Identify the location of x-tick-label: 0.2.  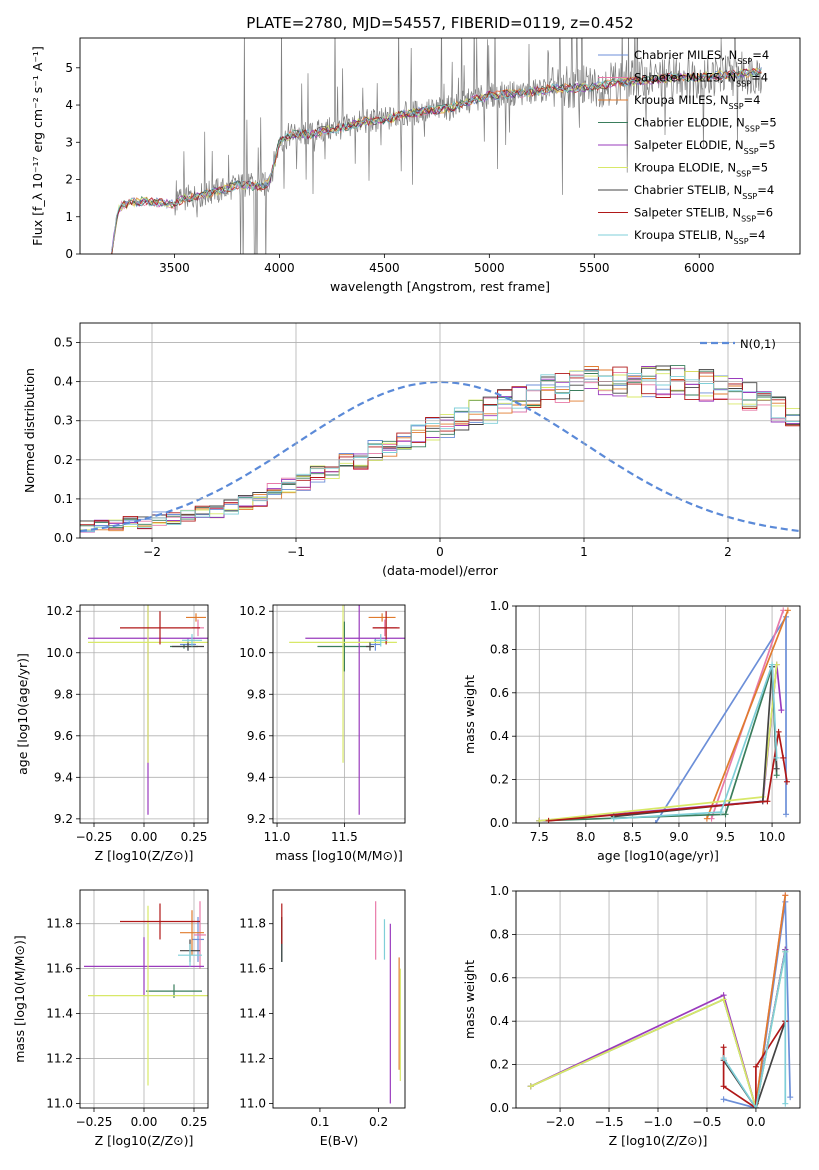
(378, 1122).